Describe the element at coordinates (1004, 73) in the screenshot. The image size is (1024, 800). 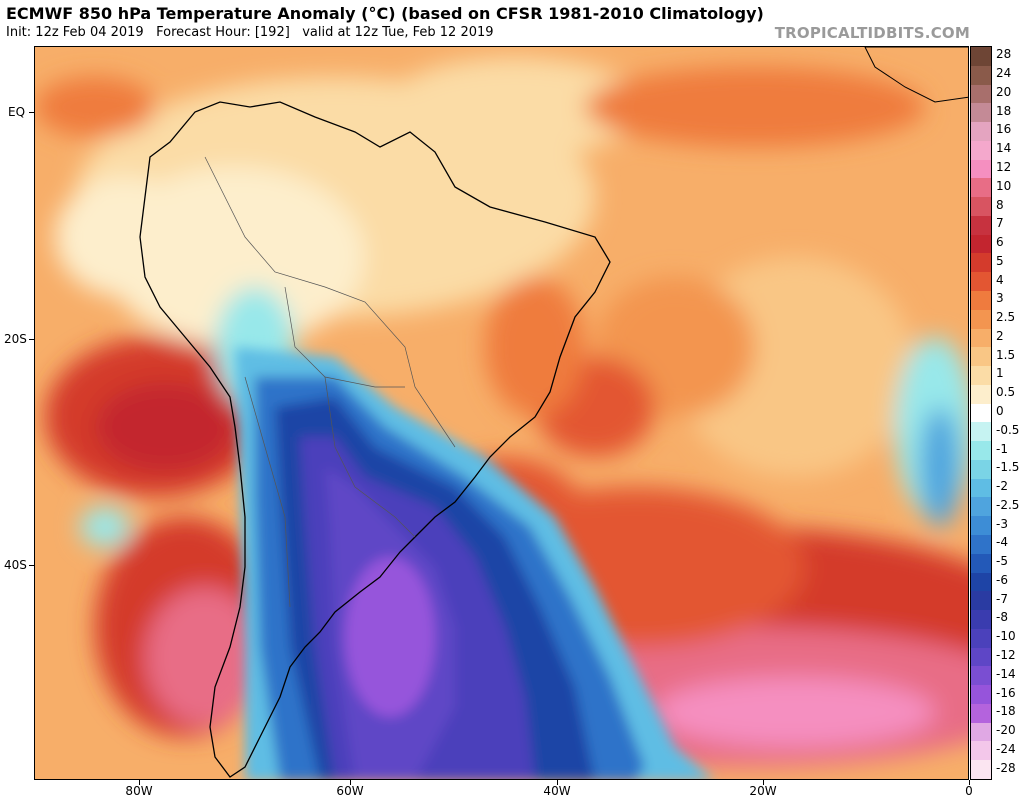
I see `legend-label: 24` at that location.